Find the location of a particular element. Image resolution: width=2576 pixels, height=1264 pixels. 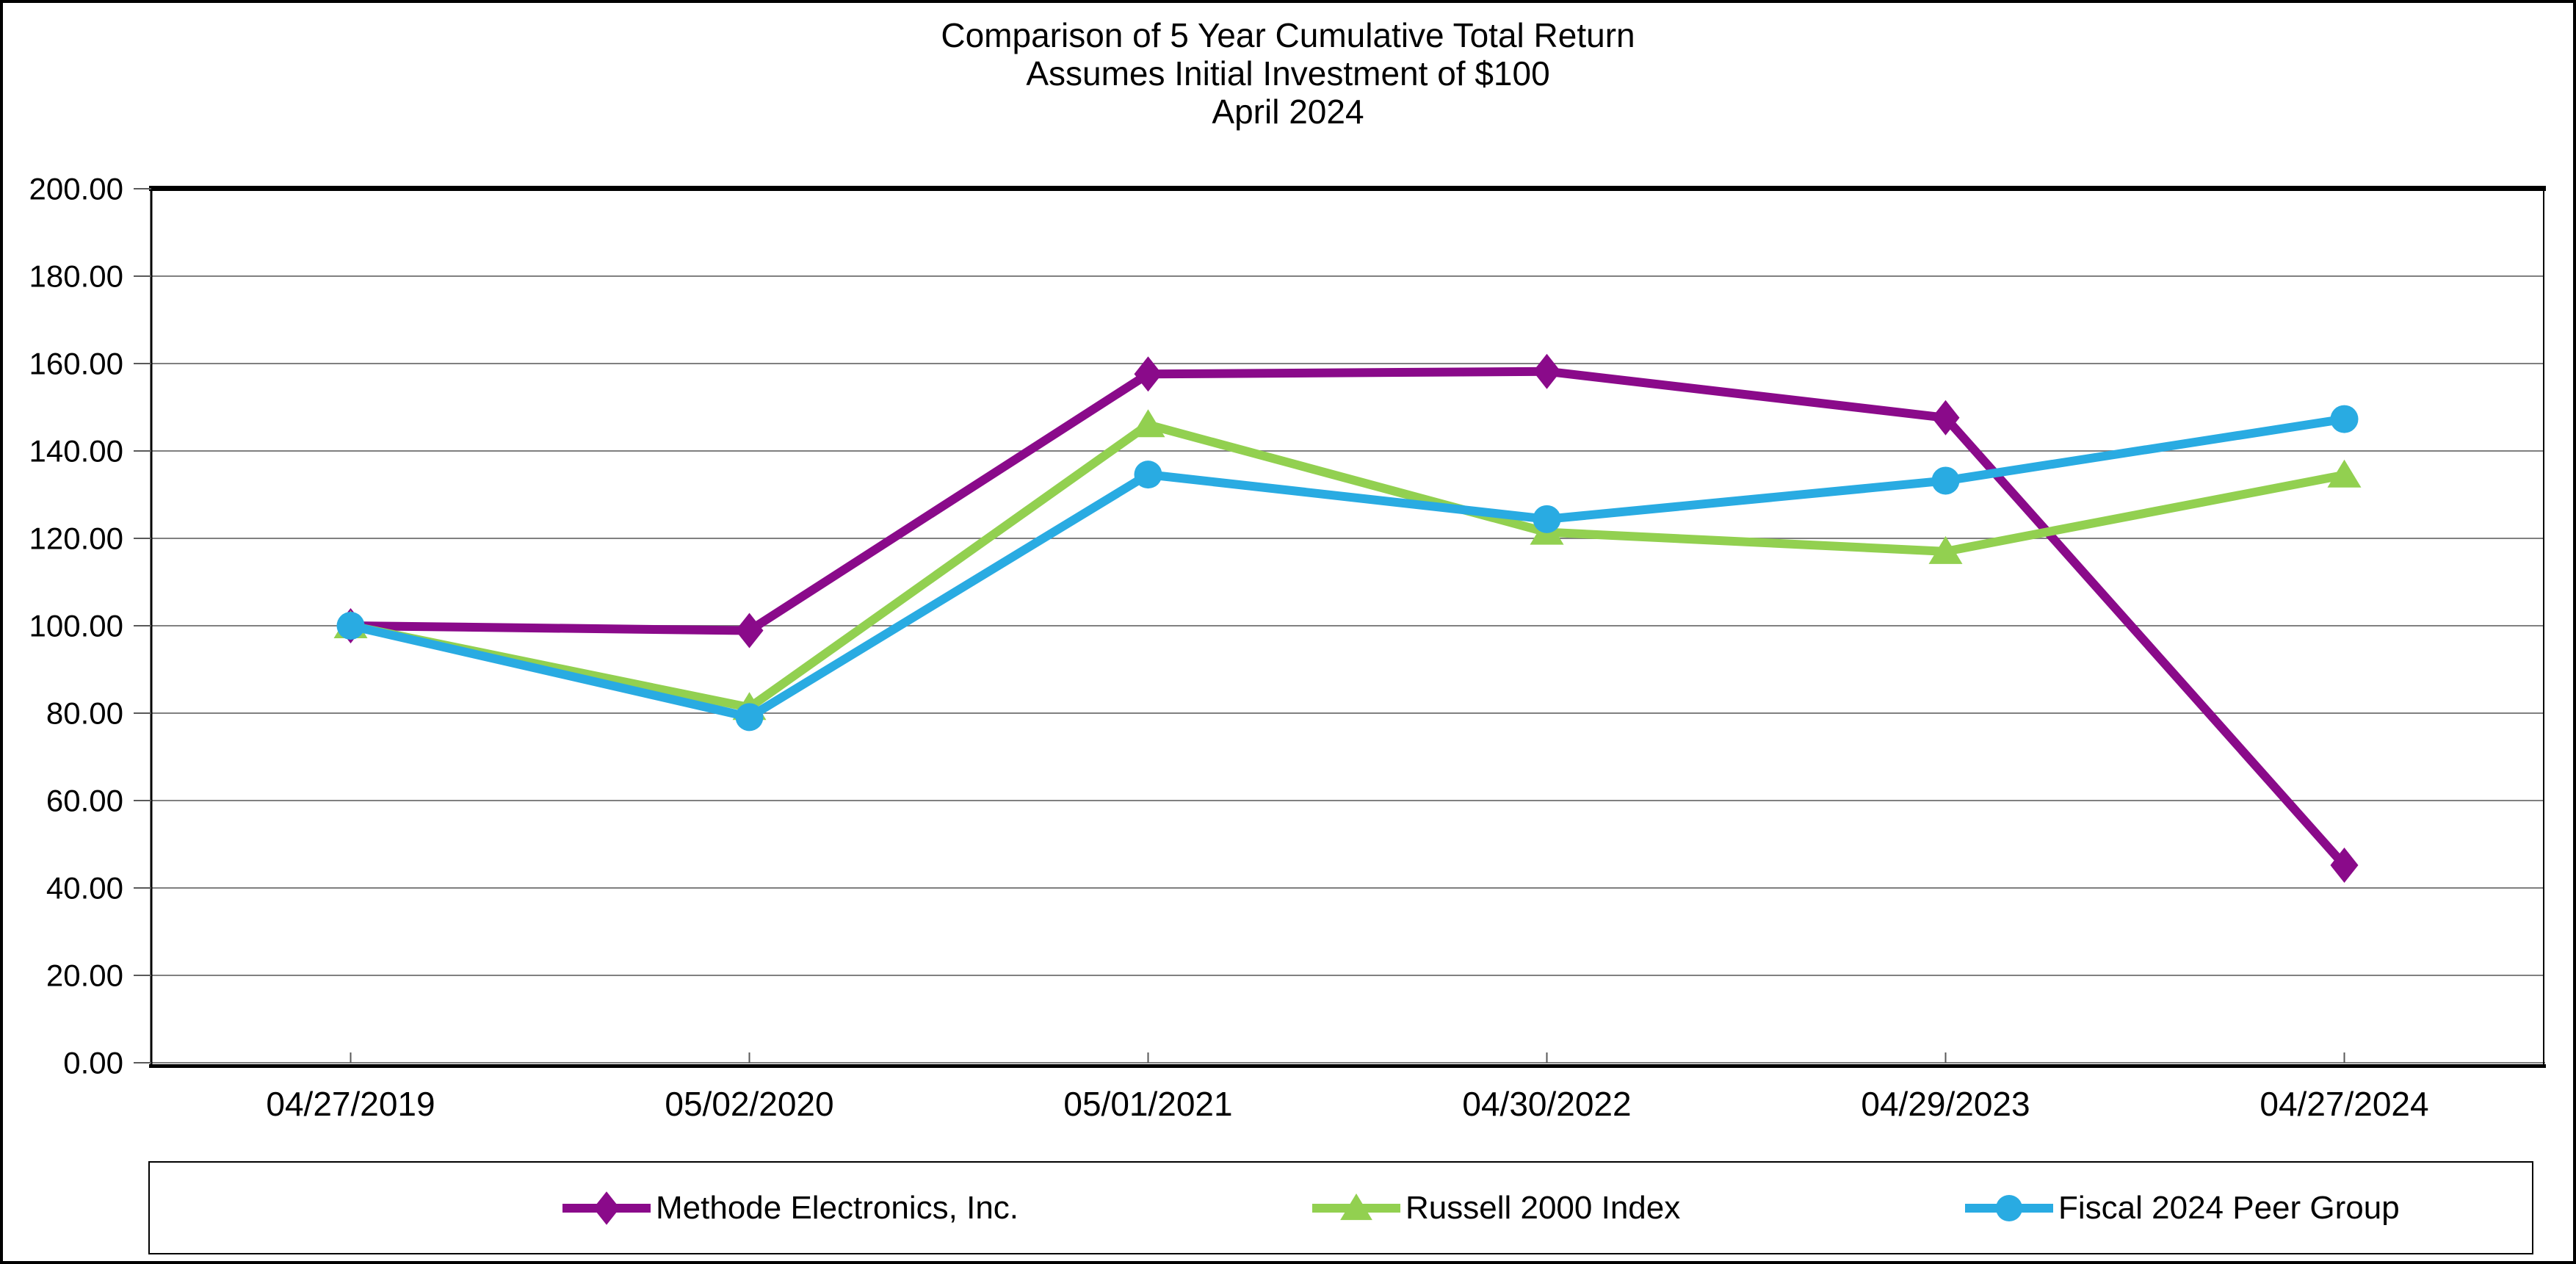

x-tick-label: 04/27/2024 is located at coordinates (2344, 1104).